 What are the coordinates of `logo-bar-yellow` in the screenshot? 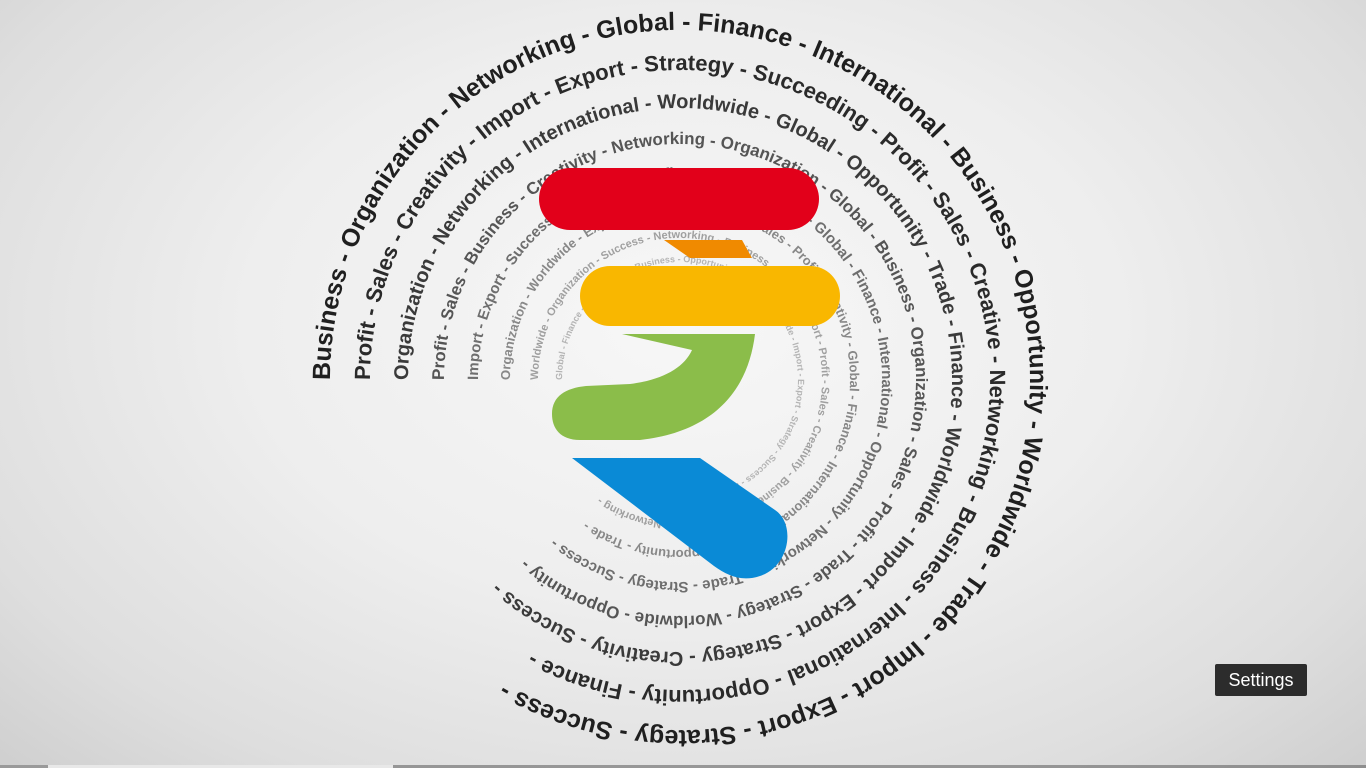 It's located at (710, 296).